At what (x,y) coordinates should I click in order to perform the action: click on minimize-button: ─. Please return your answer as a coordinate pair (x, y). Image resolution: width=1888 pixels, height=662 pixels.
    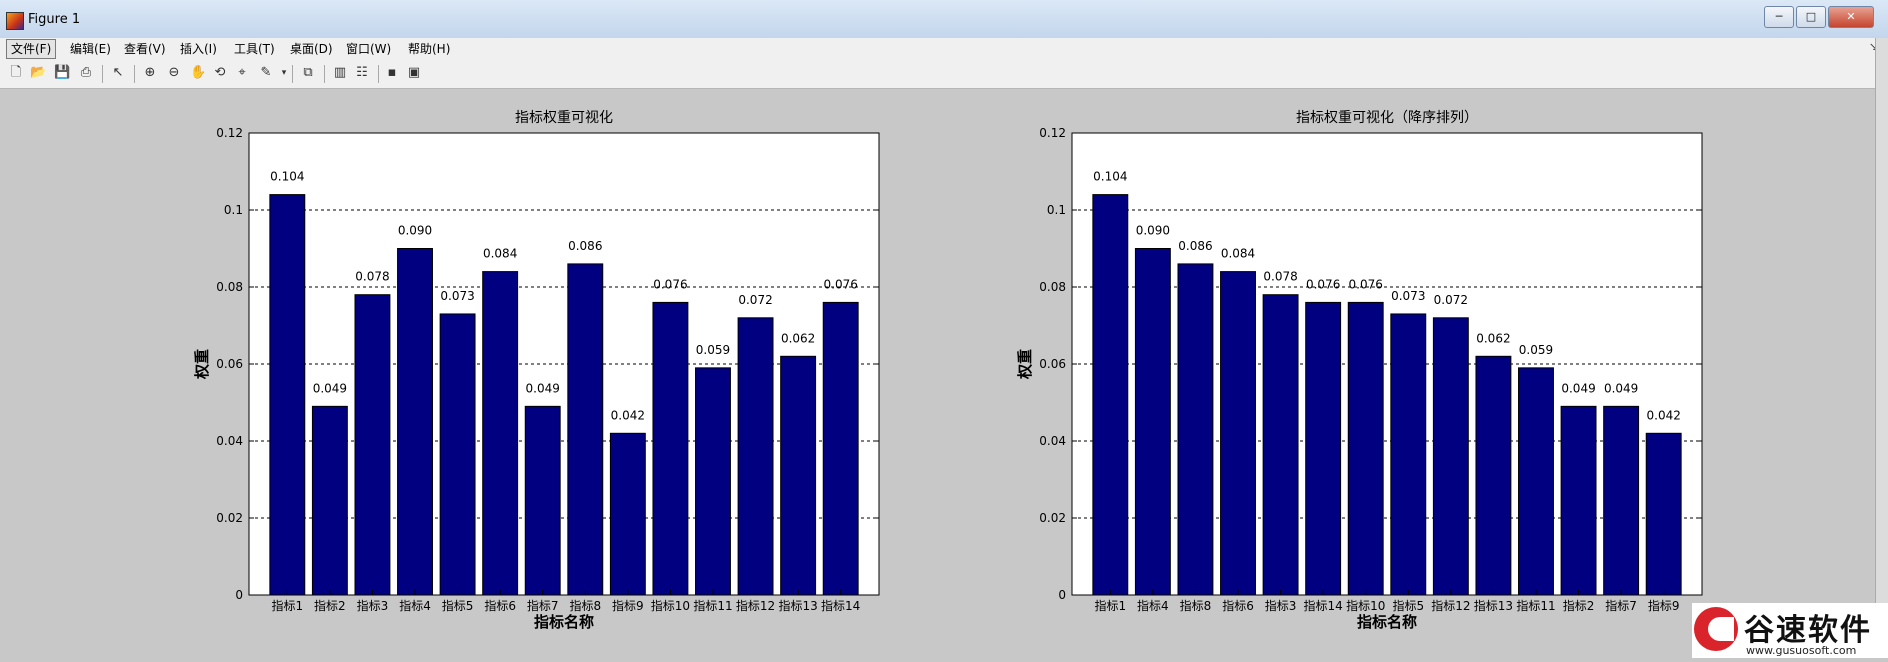
    Looking at the image, I should click on (1779, 17).